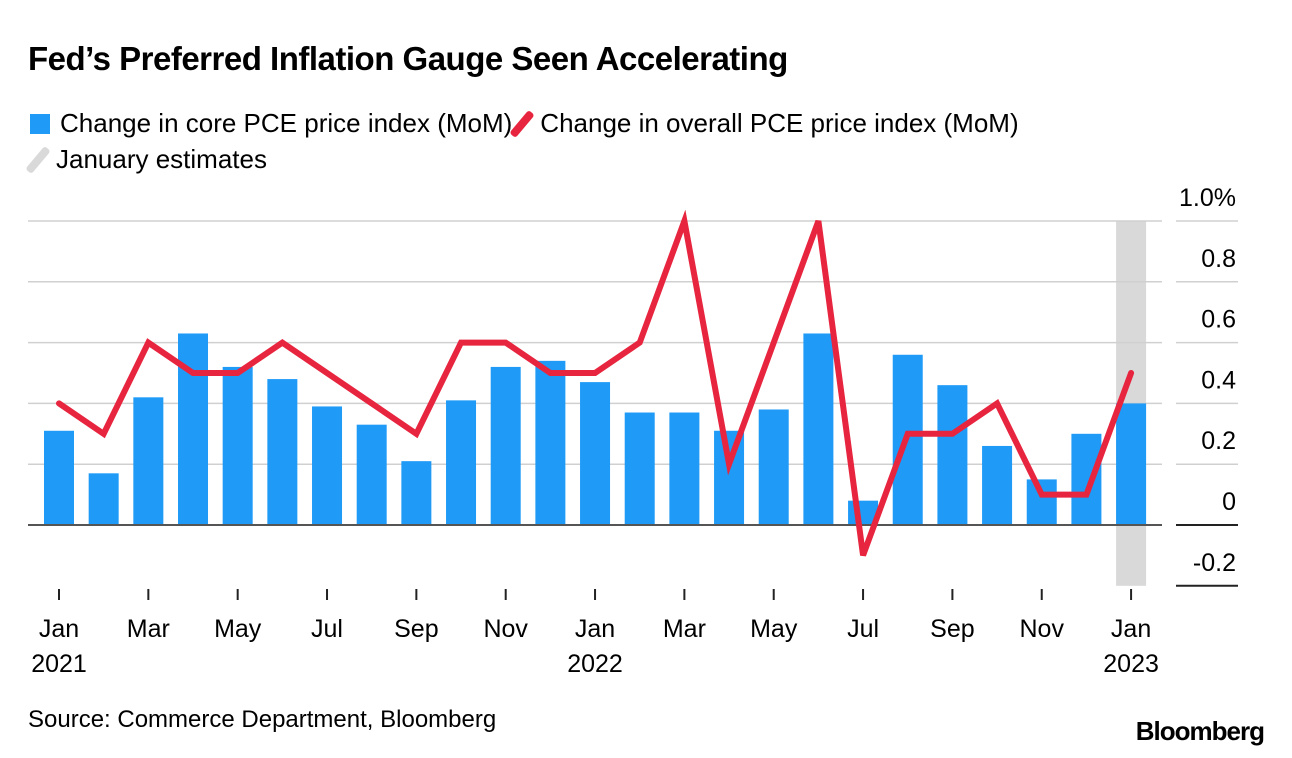 This screenshot has height=758, width=1292. What do you see at coordinates (1131, 664) in the screenshot?
I see `x-year-label: 2023` at bounding box center [1131, 664].